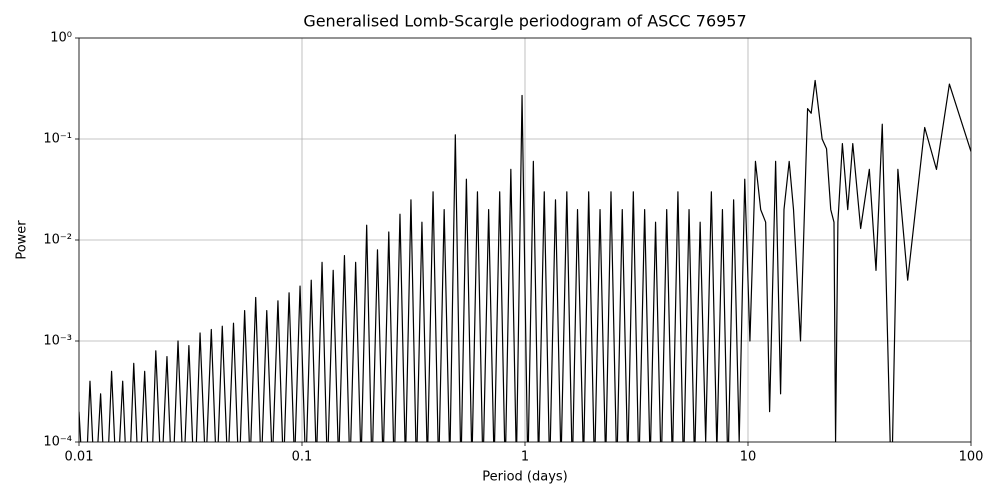 This screenshot has height=500, width=1000. Describe the element at coordinates (61, 38) in the screenshot. I see `y-tick-label: 10⁰` at that location.